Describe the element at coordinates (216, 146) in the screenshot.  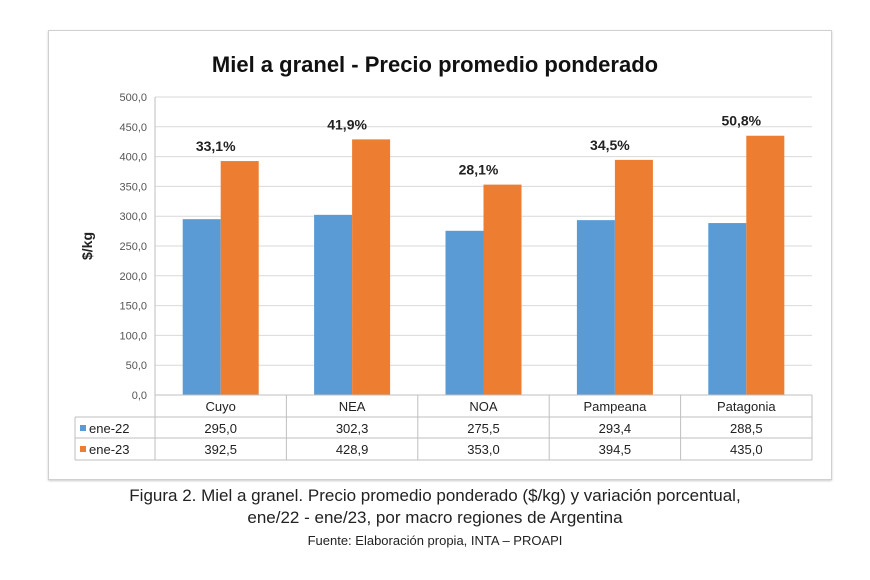
I see `variation-label: 33,1%` at that location.